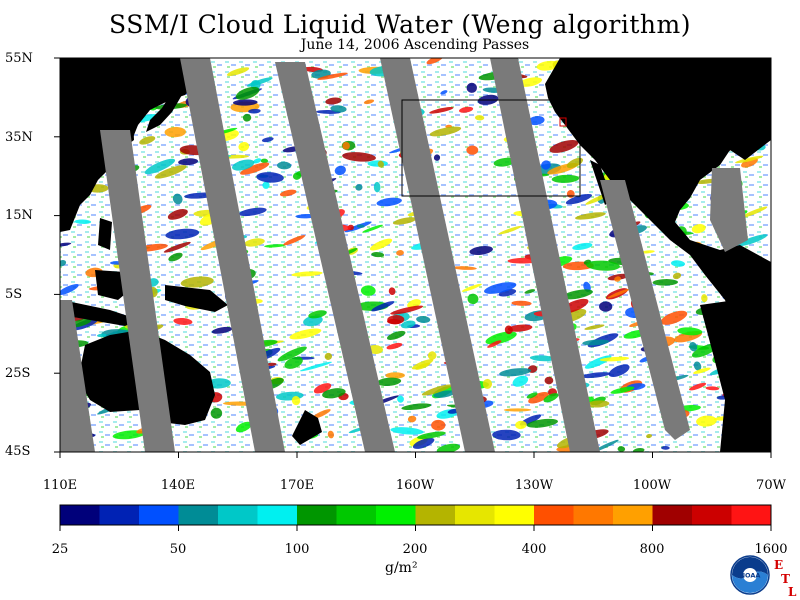  Describe the element at coordinates (771, 485) in the screenshot. I see `lon-label: 70W` at that location.